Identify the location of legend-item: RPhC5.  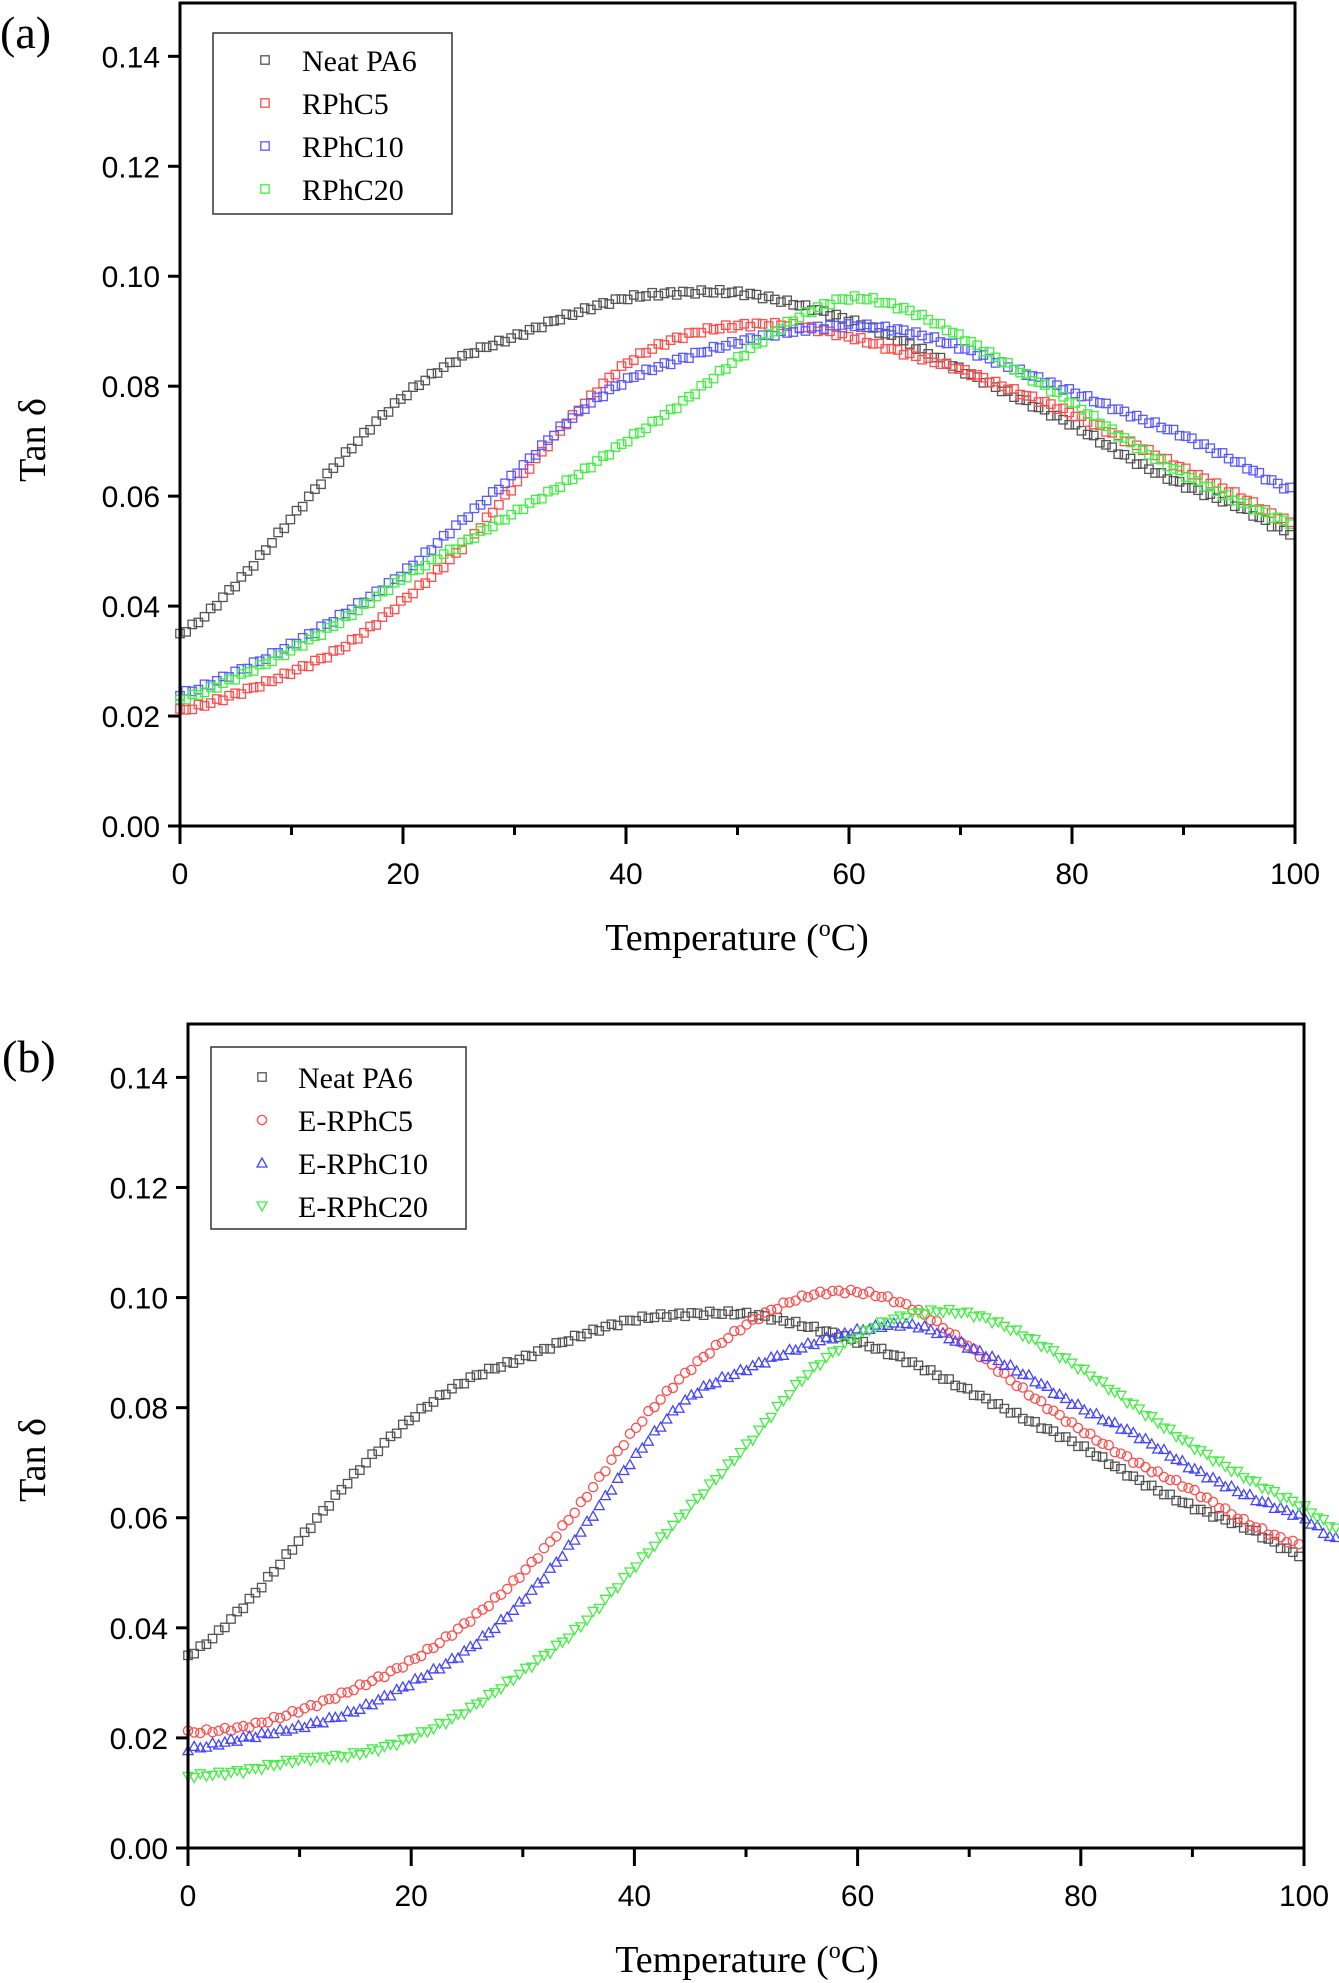
(324, 104).